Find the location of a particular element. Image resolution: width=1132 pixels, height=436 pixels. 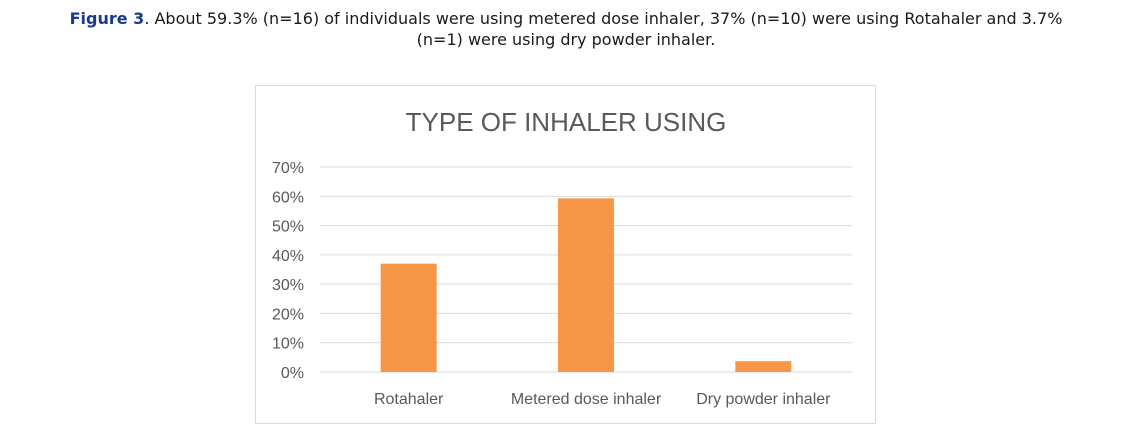

y-tick-label: 70% is located at coordinates (288, 168).